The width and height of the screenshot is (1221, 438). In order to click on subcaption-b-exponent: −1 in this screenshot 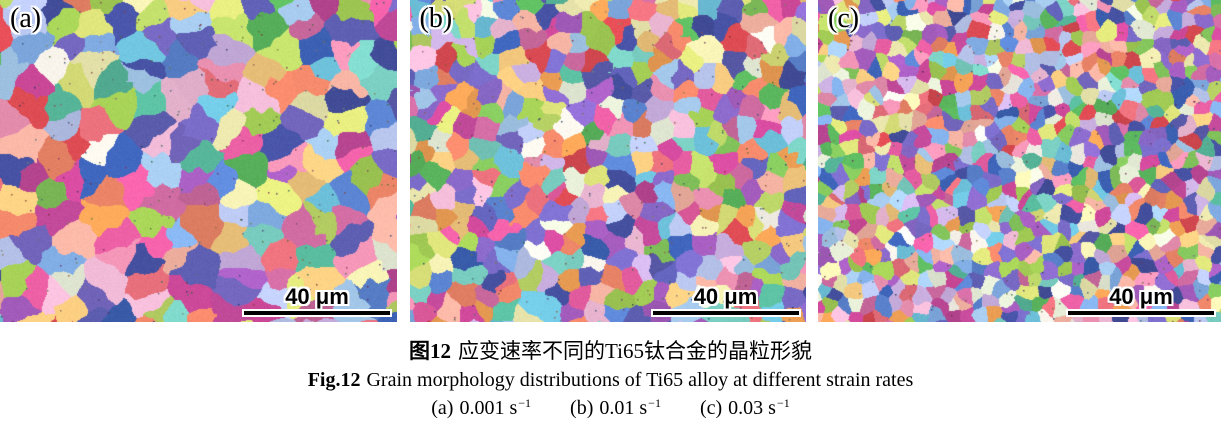, I will do `click(654, 403)`.